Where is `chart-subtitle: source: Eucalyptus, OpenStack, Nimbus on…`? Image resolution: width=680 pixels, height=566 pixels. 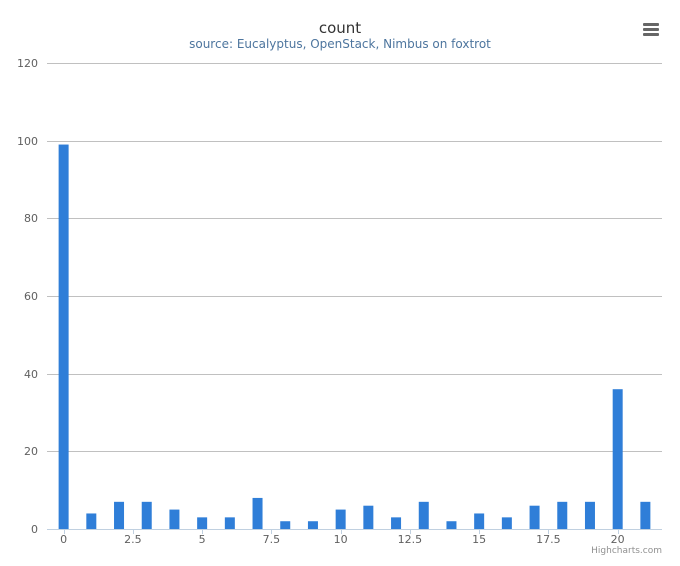
chart-subtitle: source: Eucalyptus, OpenStack, Nimbus on… is located at coordinates (340, 44).